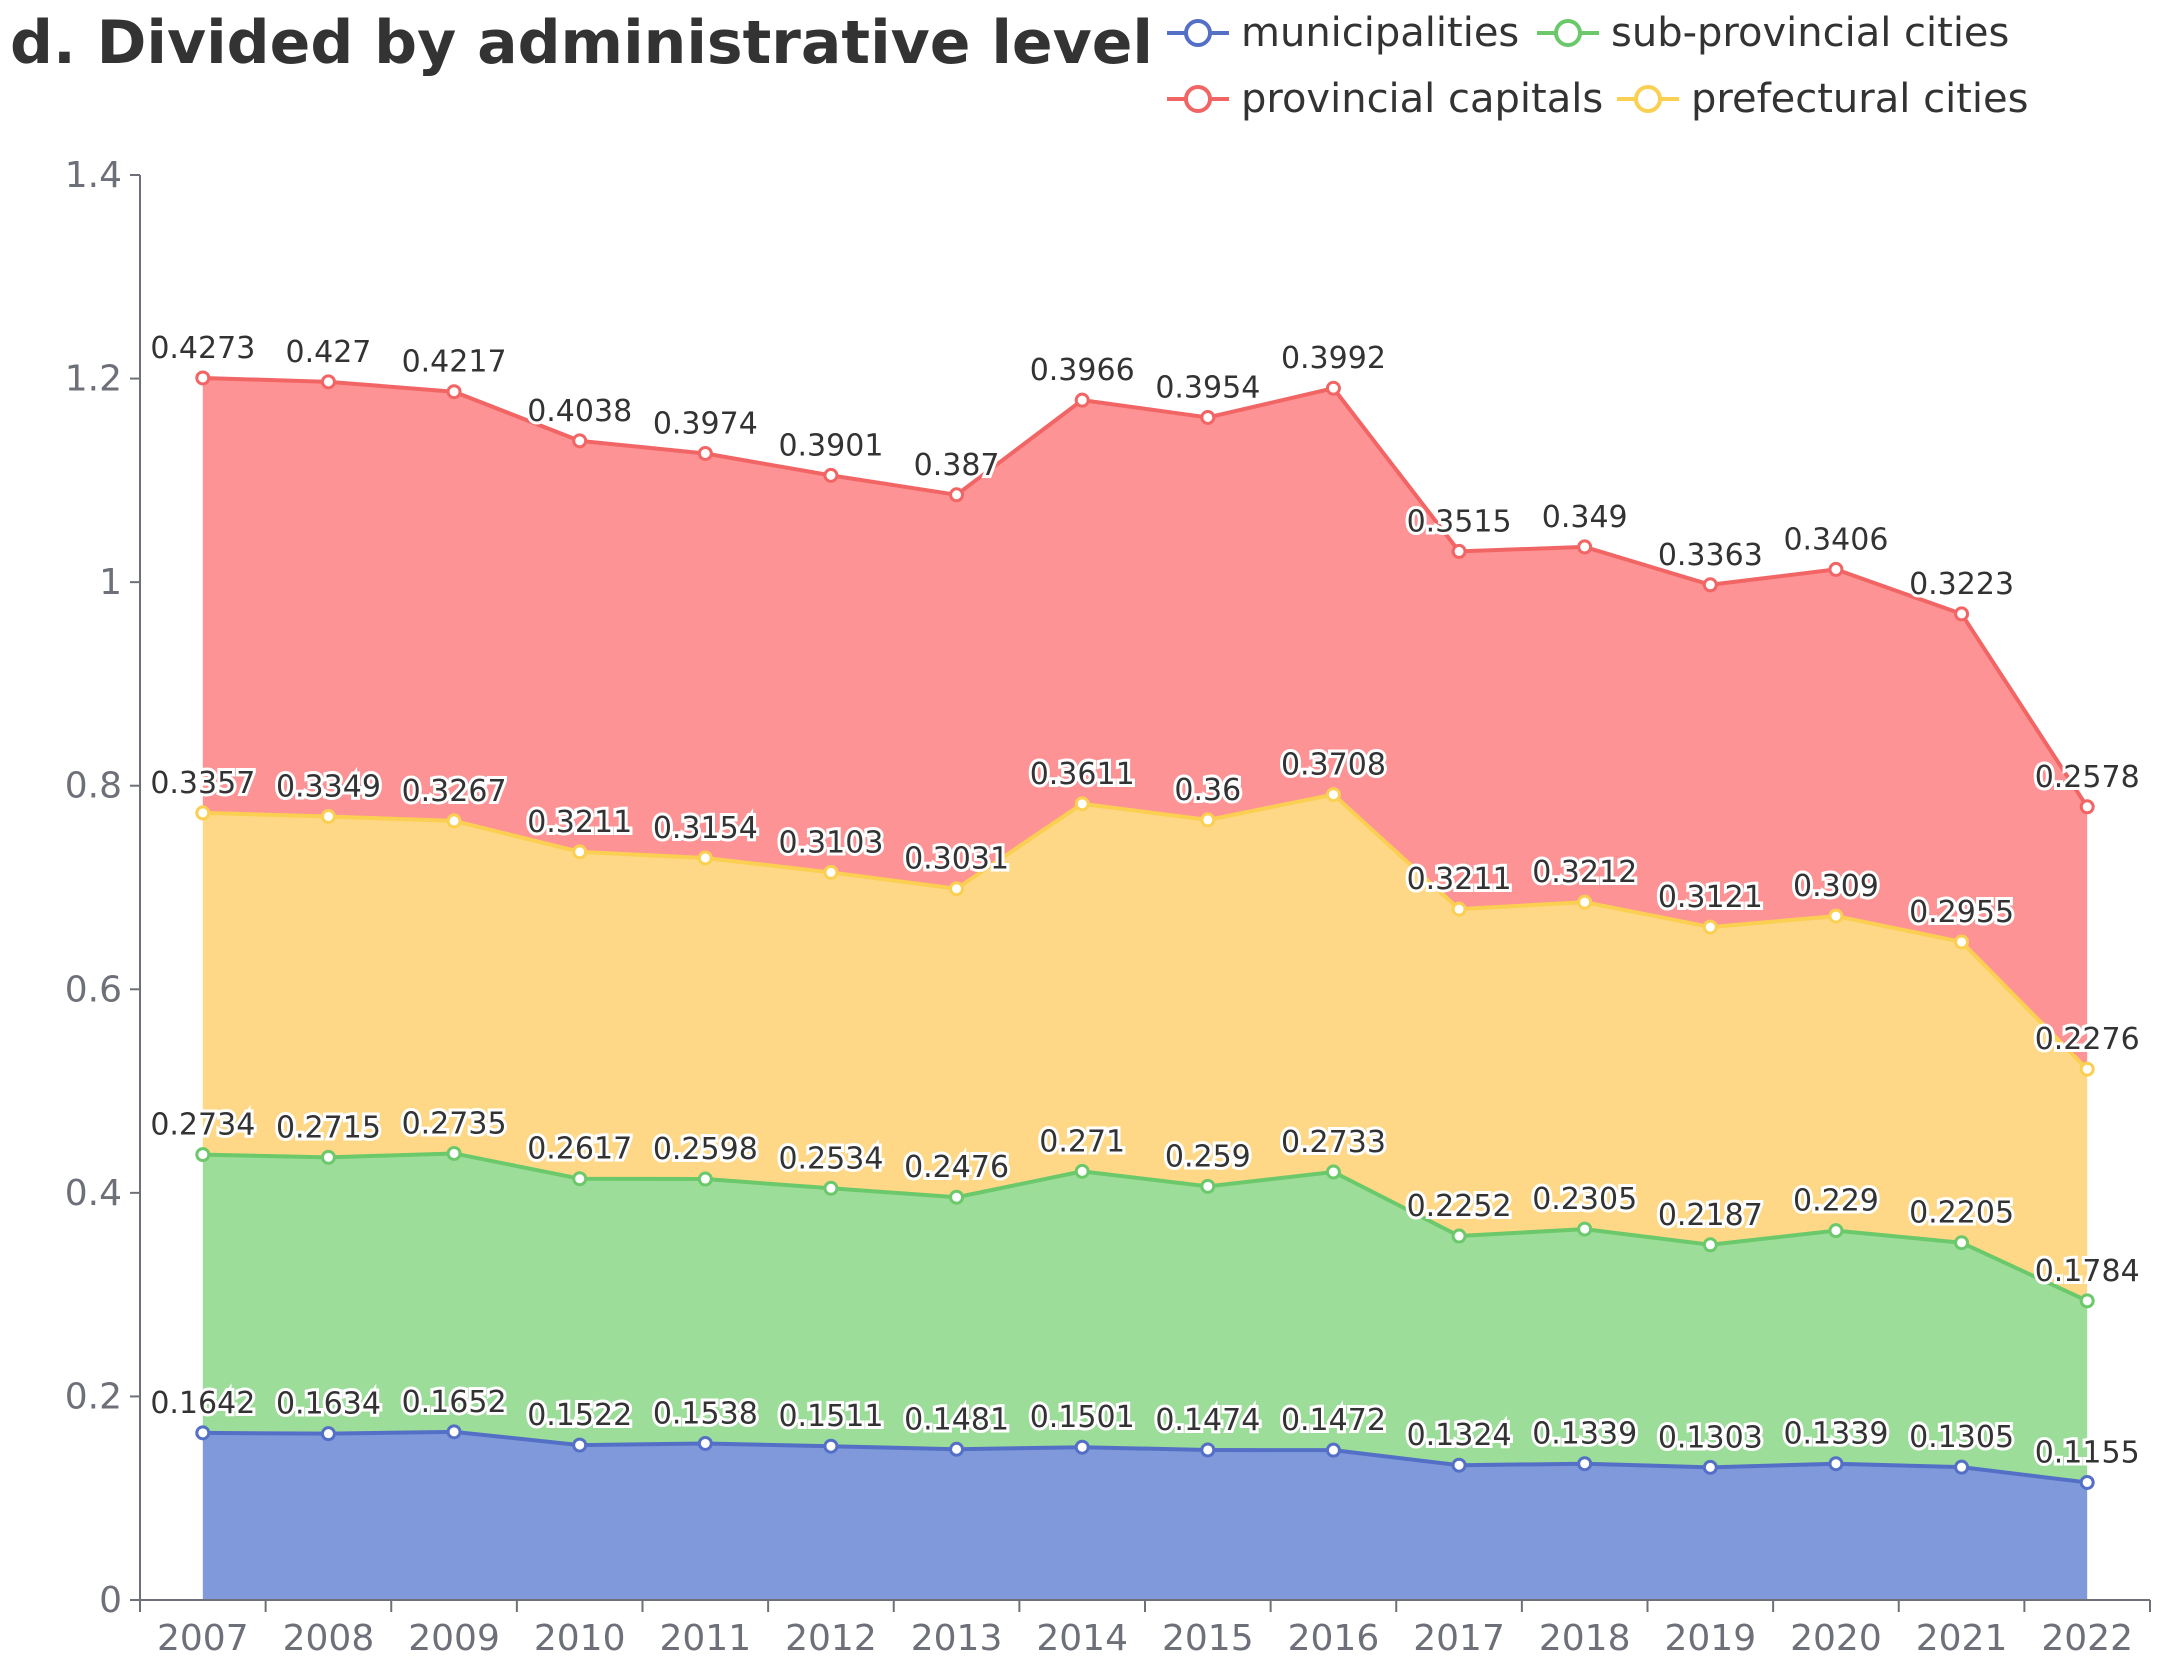  I want to click on line-sub-provincial-cities, so click(1145, 1227).